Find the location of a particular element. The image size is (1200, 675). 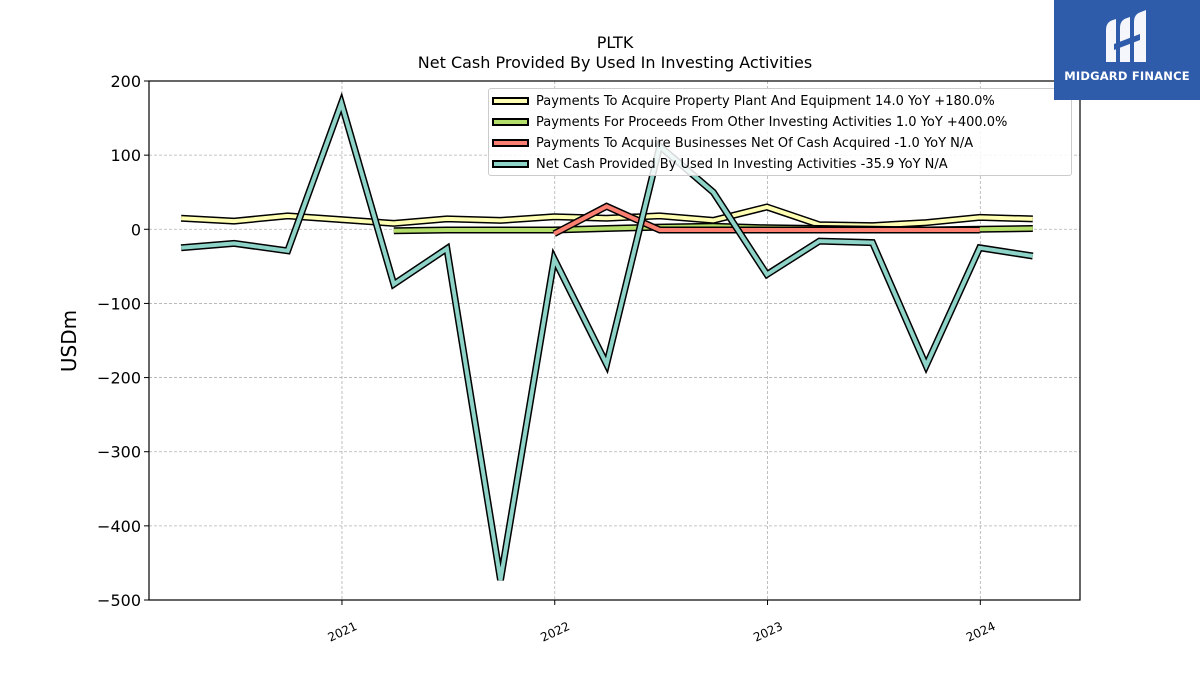

x-axis: 2021 2022 2023 2024 is located at coordinates (662, 622).